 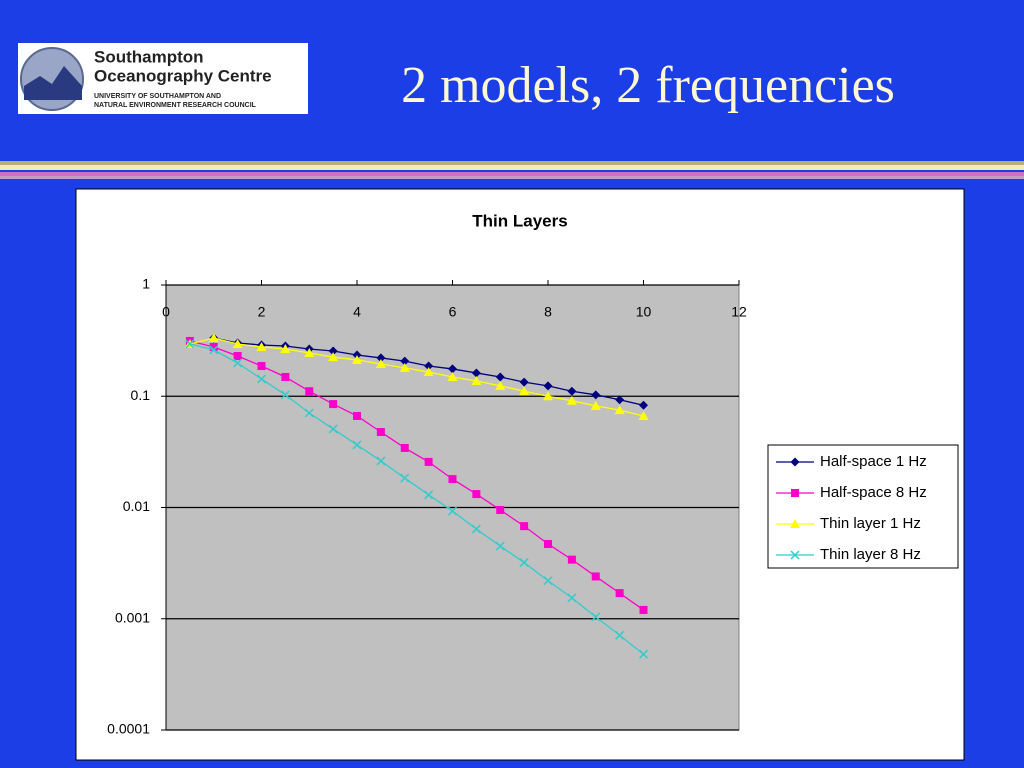 What do you see at coordinates (149, 56) in the screenshot?
I see `logo-text: Southampton` at bounding box center [149, 56].